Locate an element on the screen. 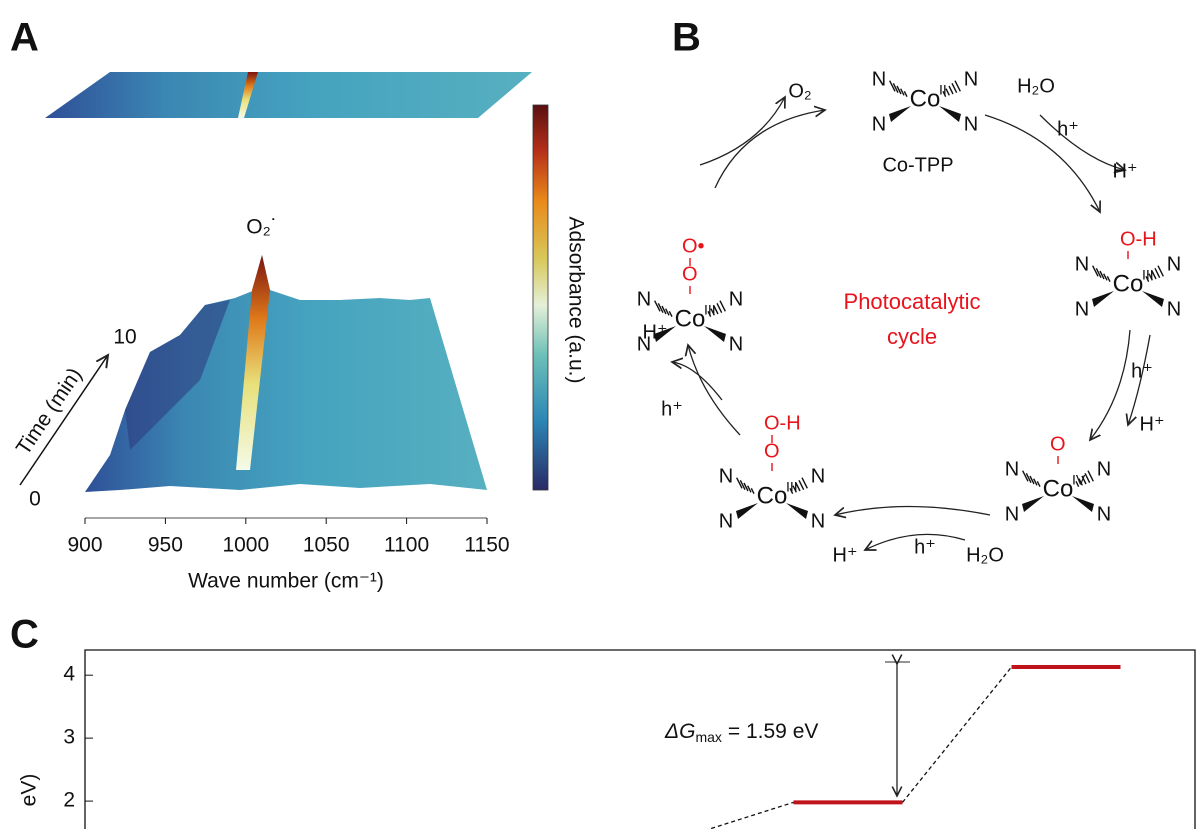 This screenshot has width=1203, height=829. x-tick-label: 900 is located at coordinates (84, 545).